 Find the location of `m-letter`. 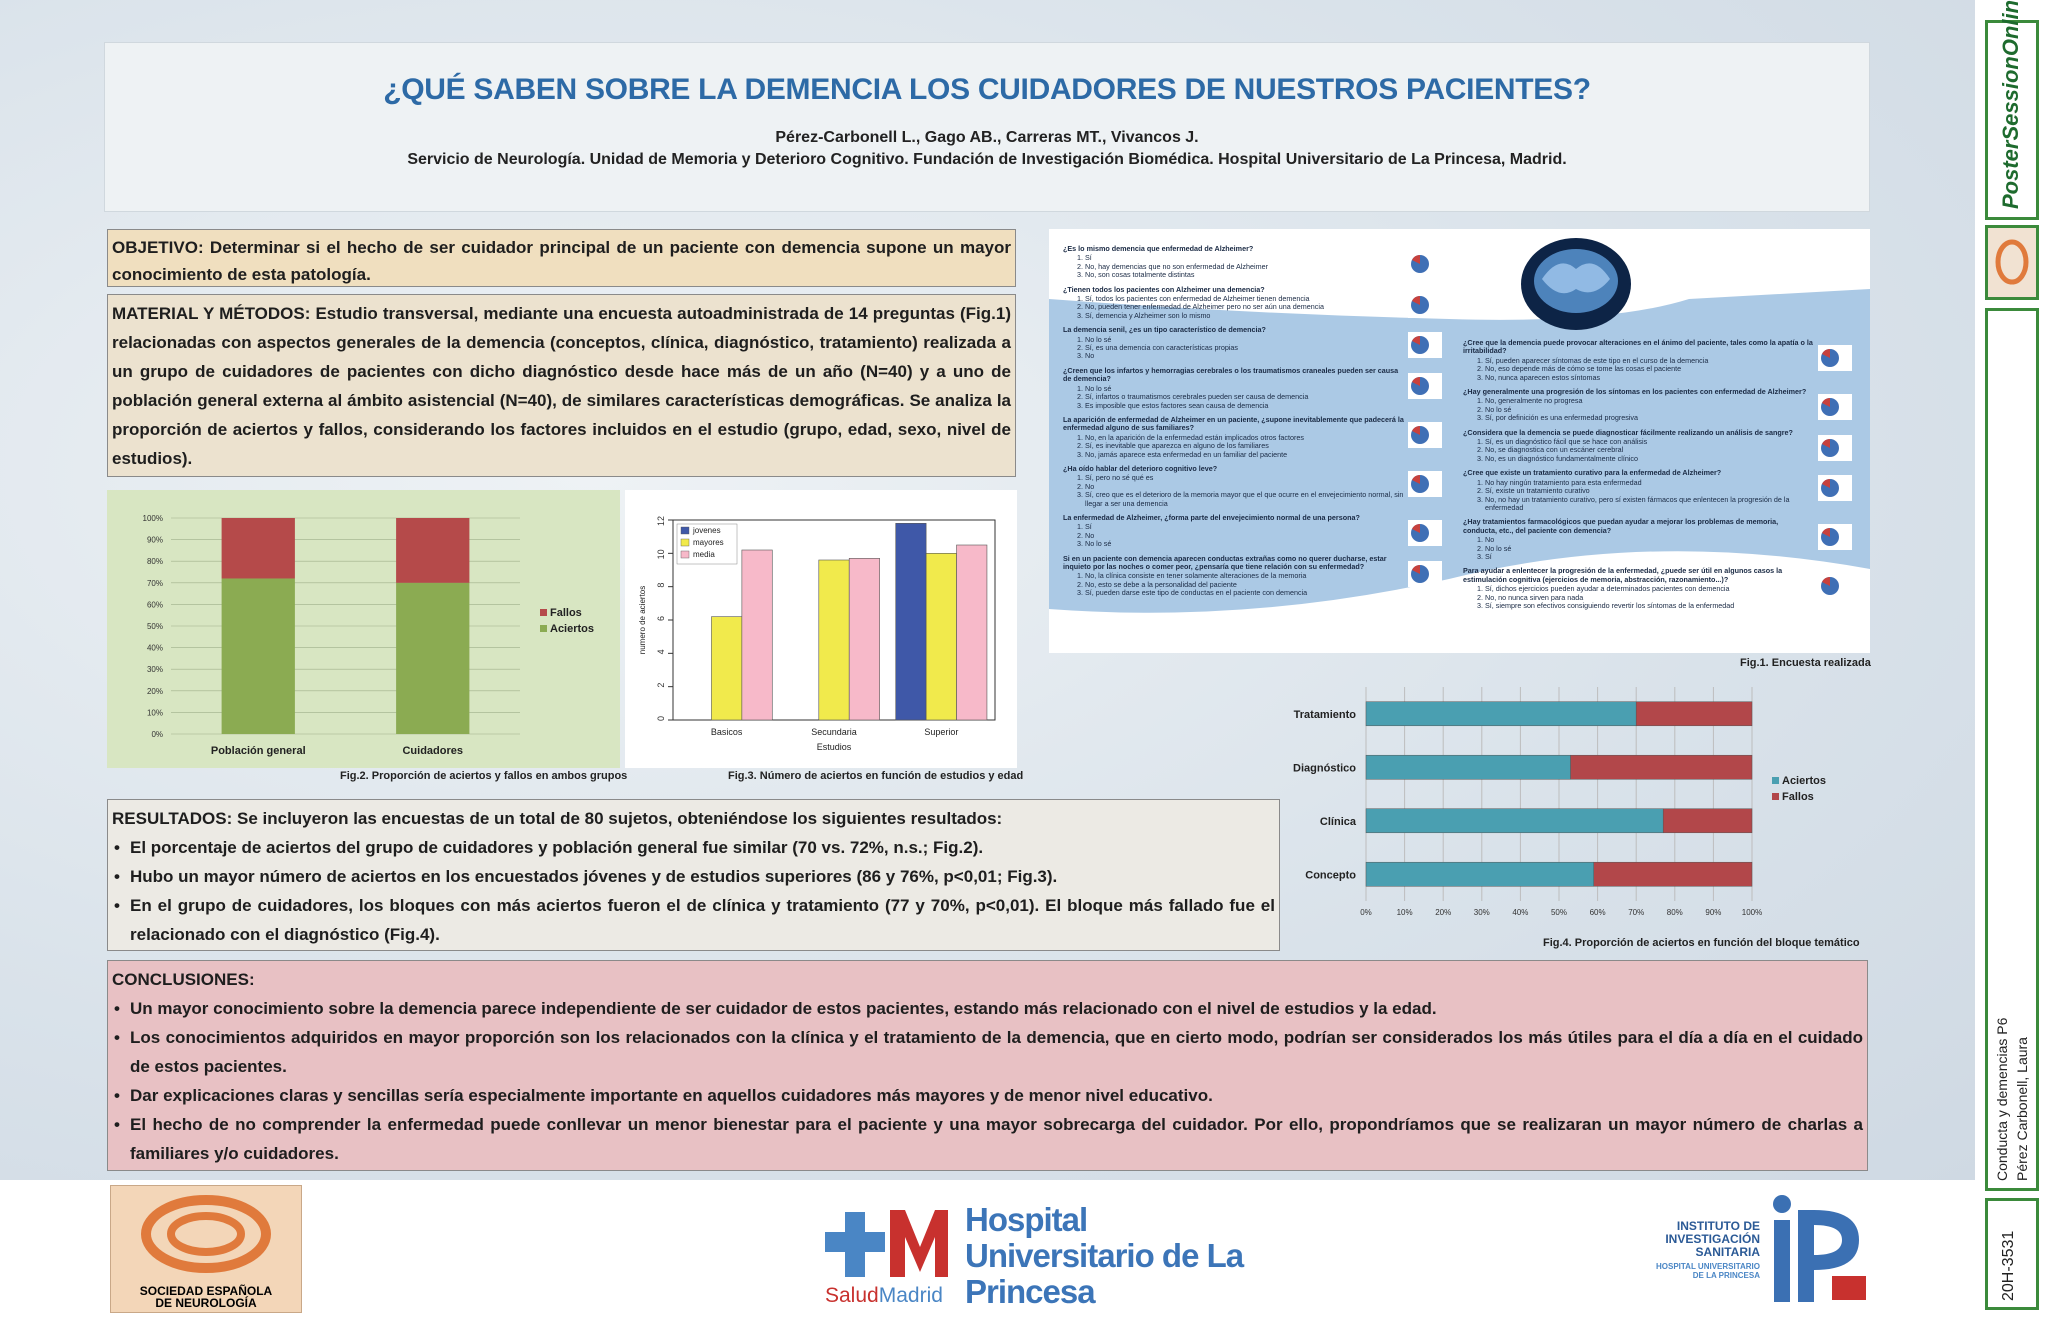

m-letter is located at coordinates (919, 1243).